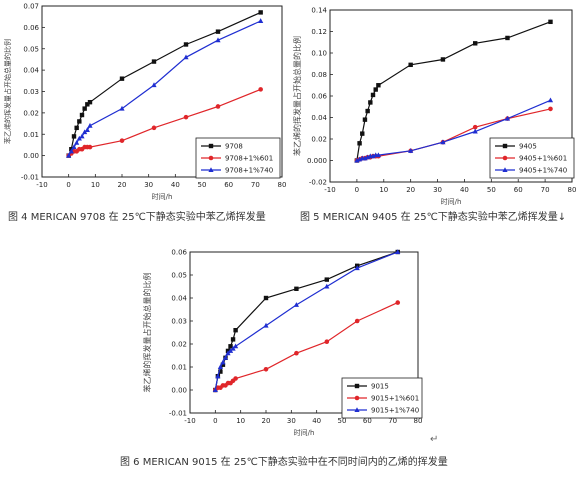 The width and height of the screenshot is (580, 489). I want to click on legend-label: 9015+1%601, so click(395, 399).